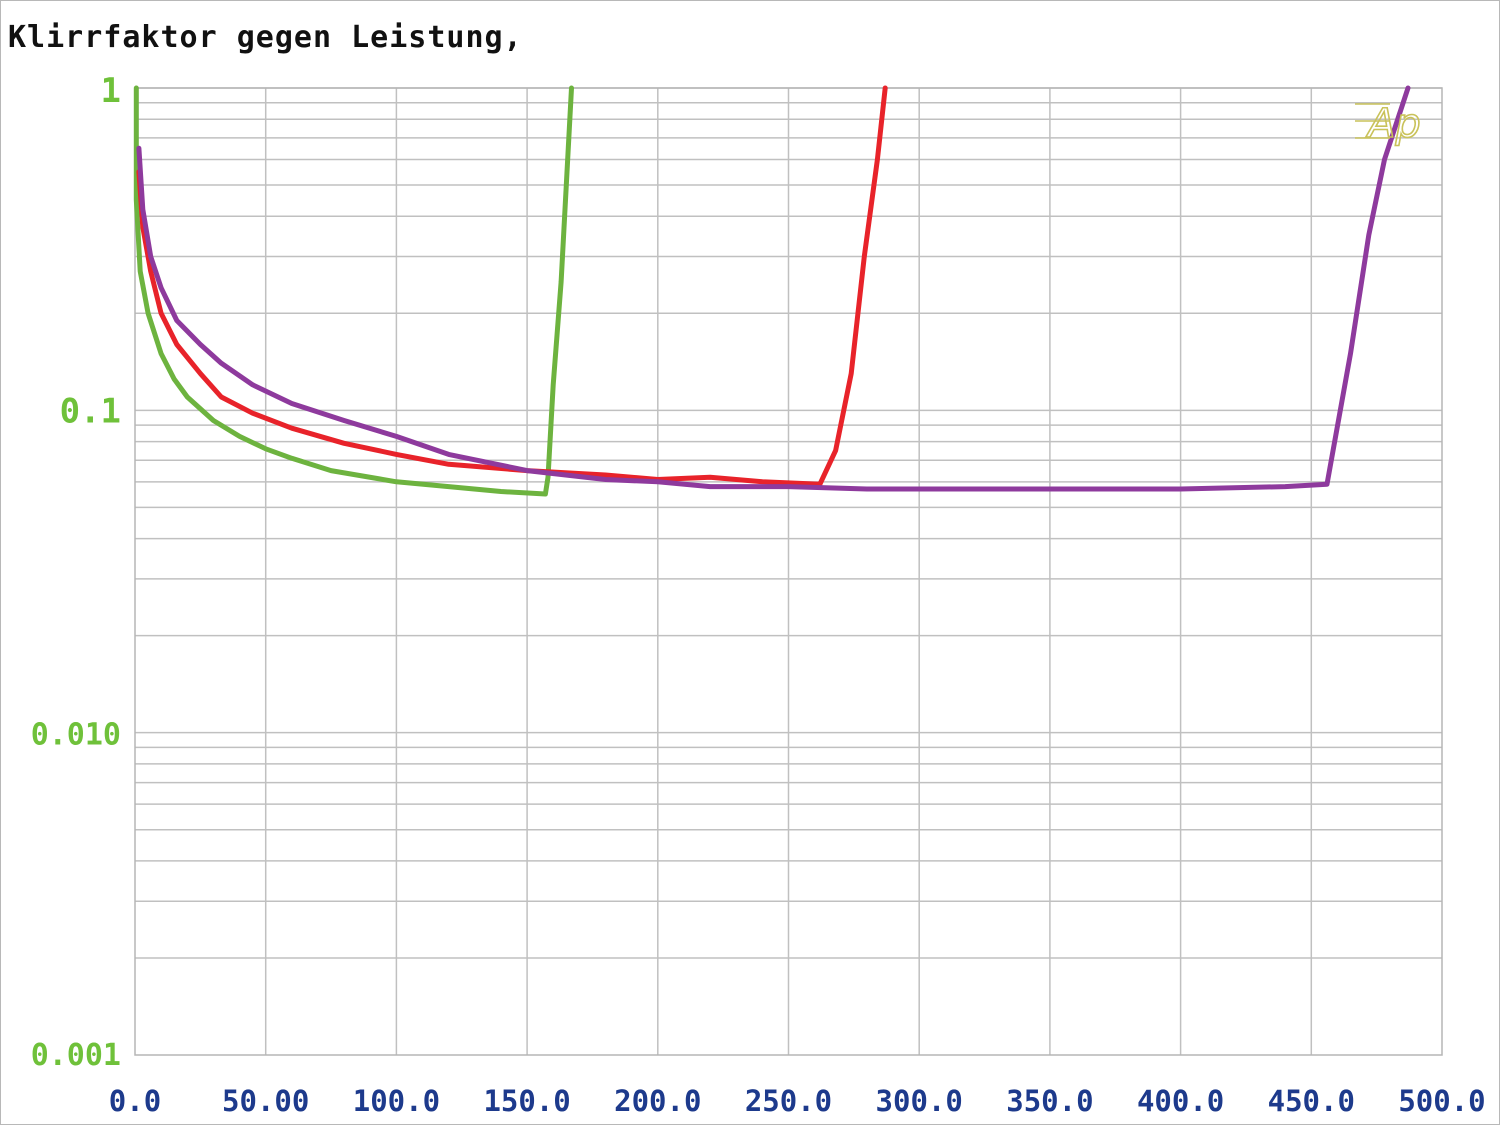 Image resolution: width=1500 pixels, height=1125 pixels. I want to click on y-tick-label: 0.010, so click(76, 735).